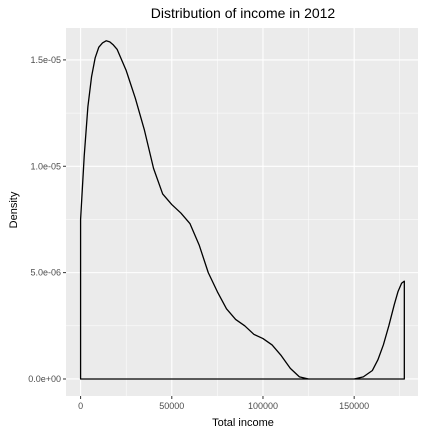  Describe the element at coordinates (243, 423) in the screenshot. I see `x-axis-title: Total income` at that location.